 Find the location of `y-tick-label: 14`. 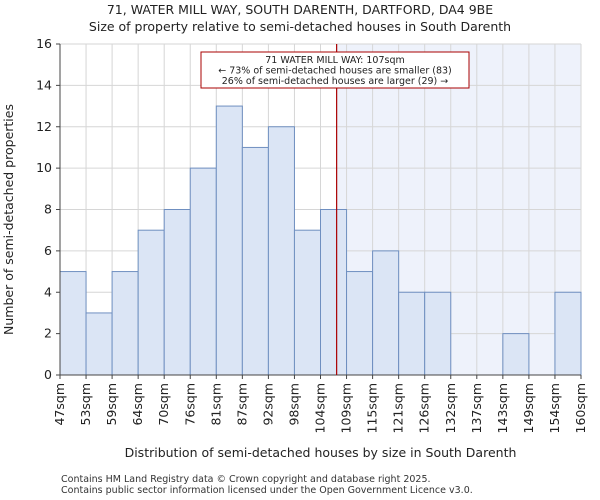

y-tick-label: 14 is located at coordinates (44, 84).